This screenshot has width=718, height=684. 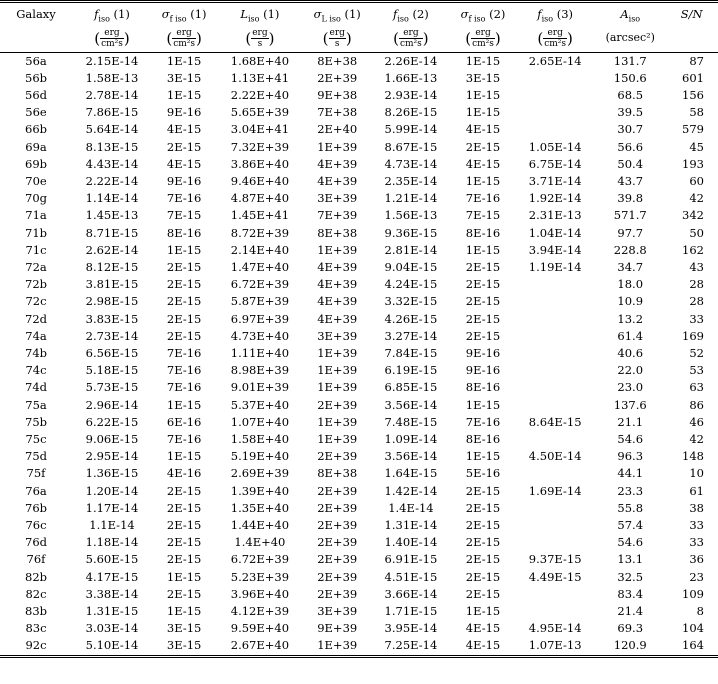 What do you see at coordinates (36, 542) in the screenshot?
I see `galaxy-name-cell: 76d` at bounding box center [36, 542].